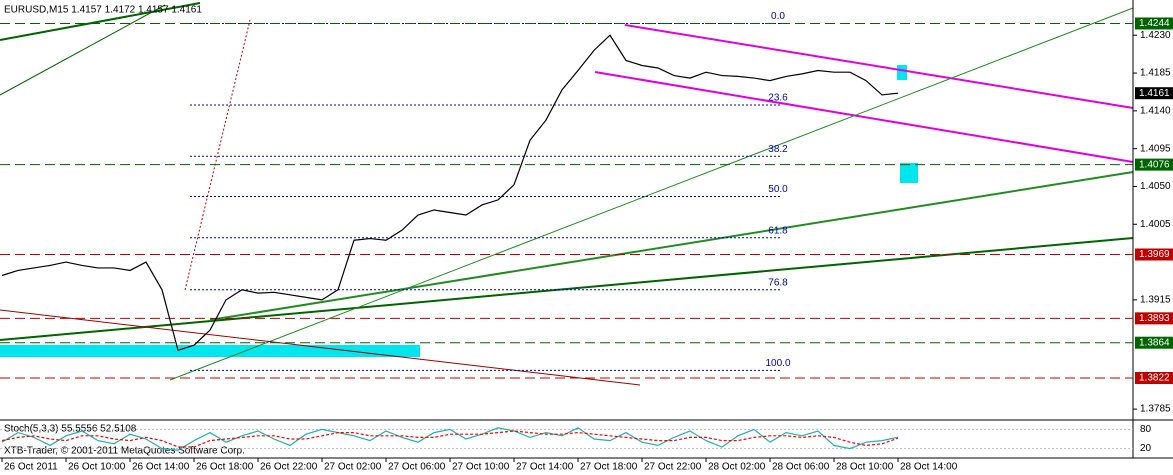  Describe the element at coordinates (1155, 110) in the screenshot. I see `y-tick-label: 1.4140` at that location.